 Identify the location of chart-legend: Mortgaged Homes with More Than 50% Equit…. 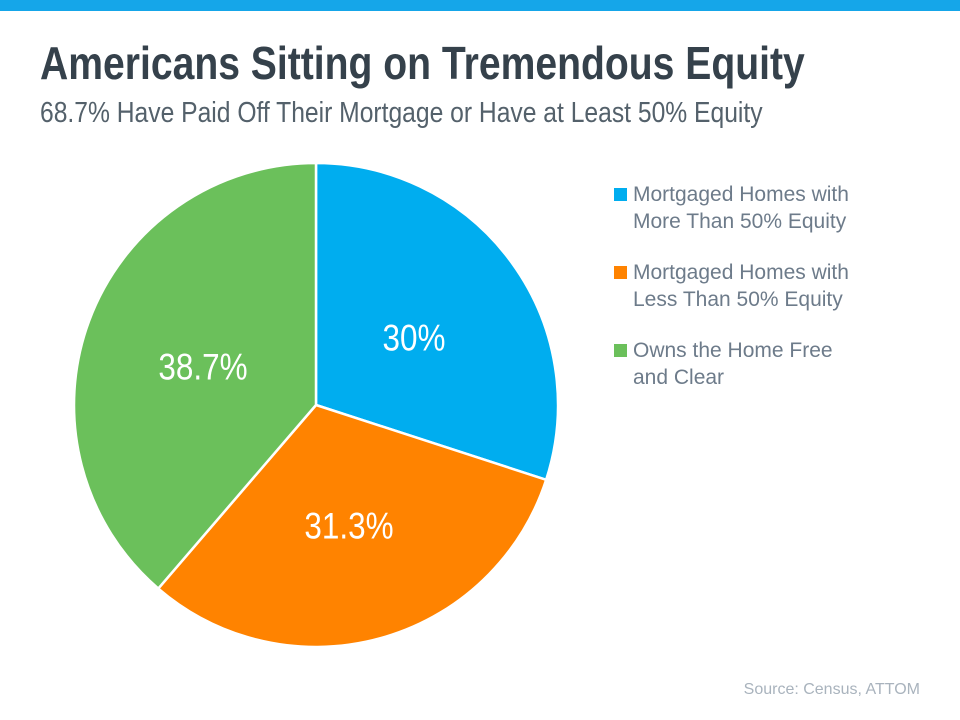
(736, 286).